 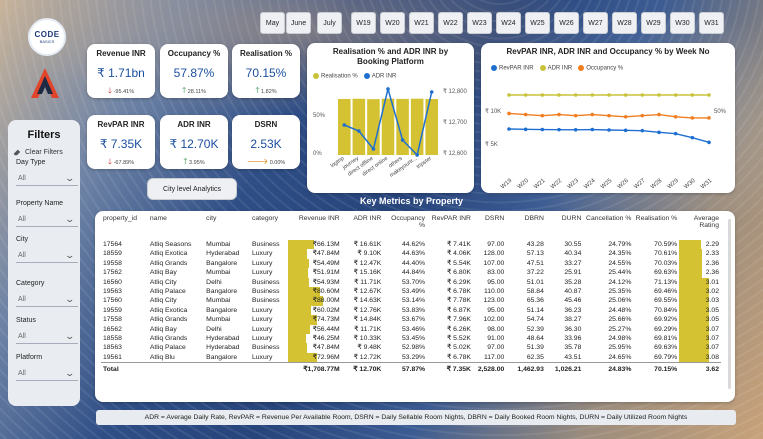 I want to click on table-cell: 16562, so click(x=112, y=329).